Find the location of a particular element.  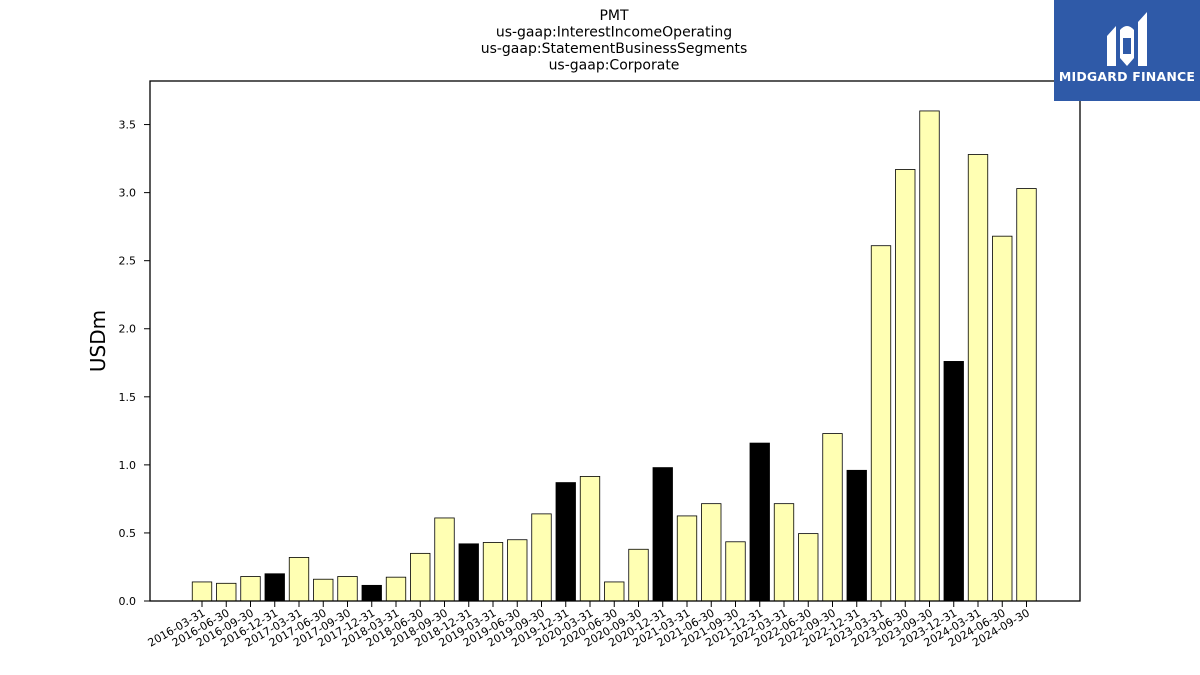

y-tick-label: 2.0 is located at coordinates (128, 329).